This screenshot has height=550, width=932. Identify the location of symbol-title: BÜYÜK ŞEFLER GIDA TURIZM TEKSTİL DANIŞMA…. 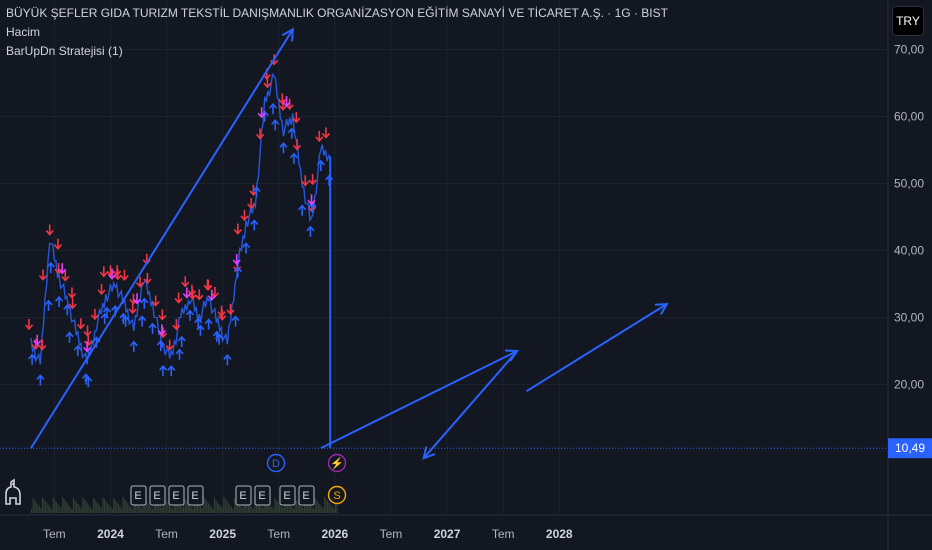
(337, 13).